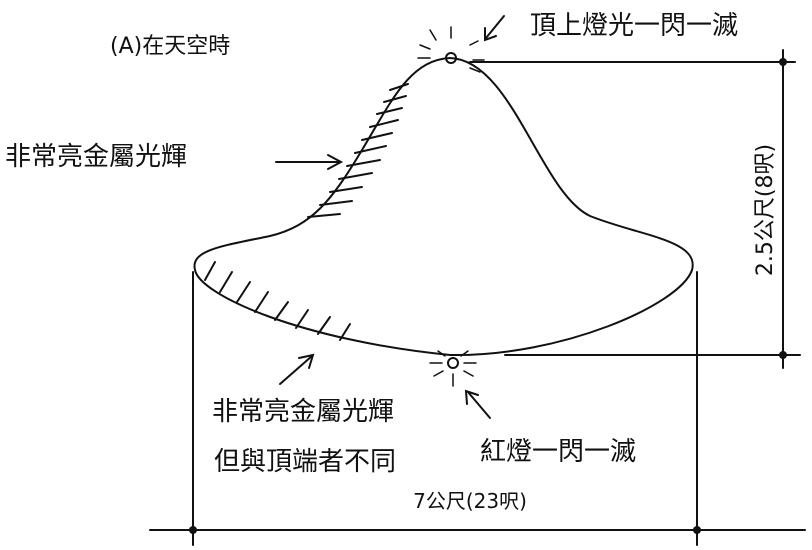  What do you see at coordinates (170, 46) in the screenshot?
I see `title: (A)在天空時` at bounding box center [170, 46].